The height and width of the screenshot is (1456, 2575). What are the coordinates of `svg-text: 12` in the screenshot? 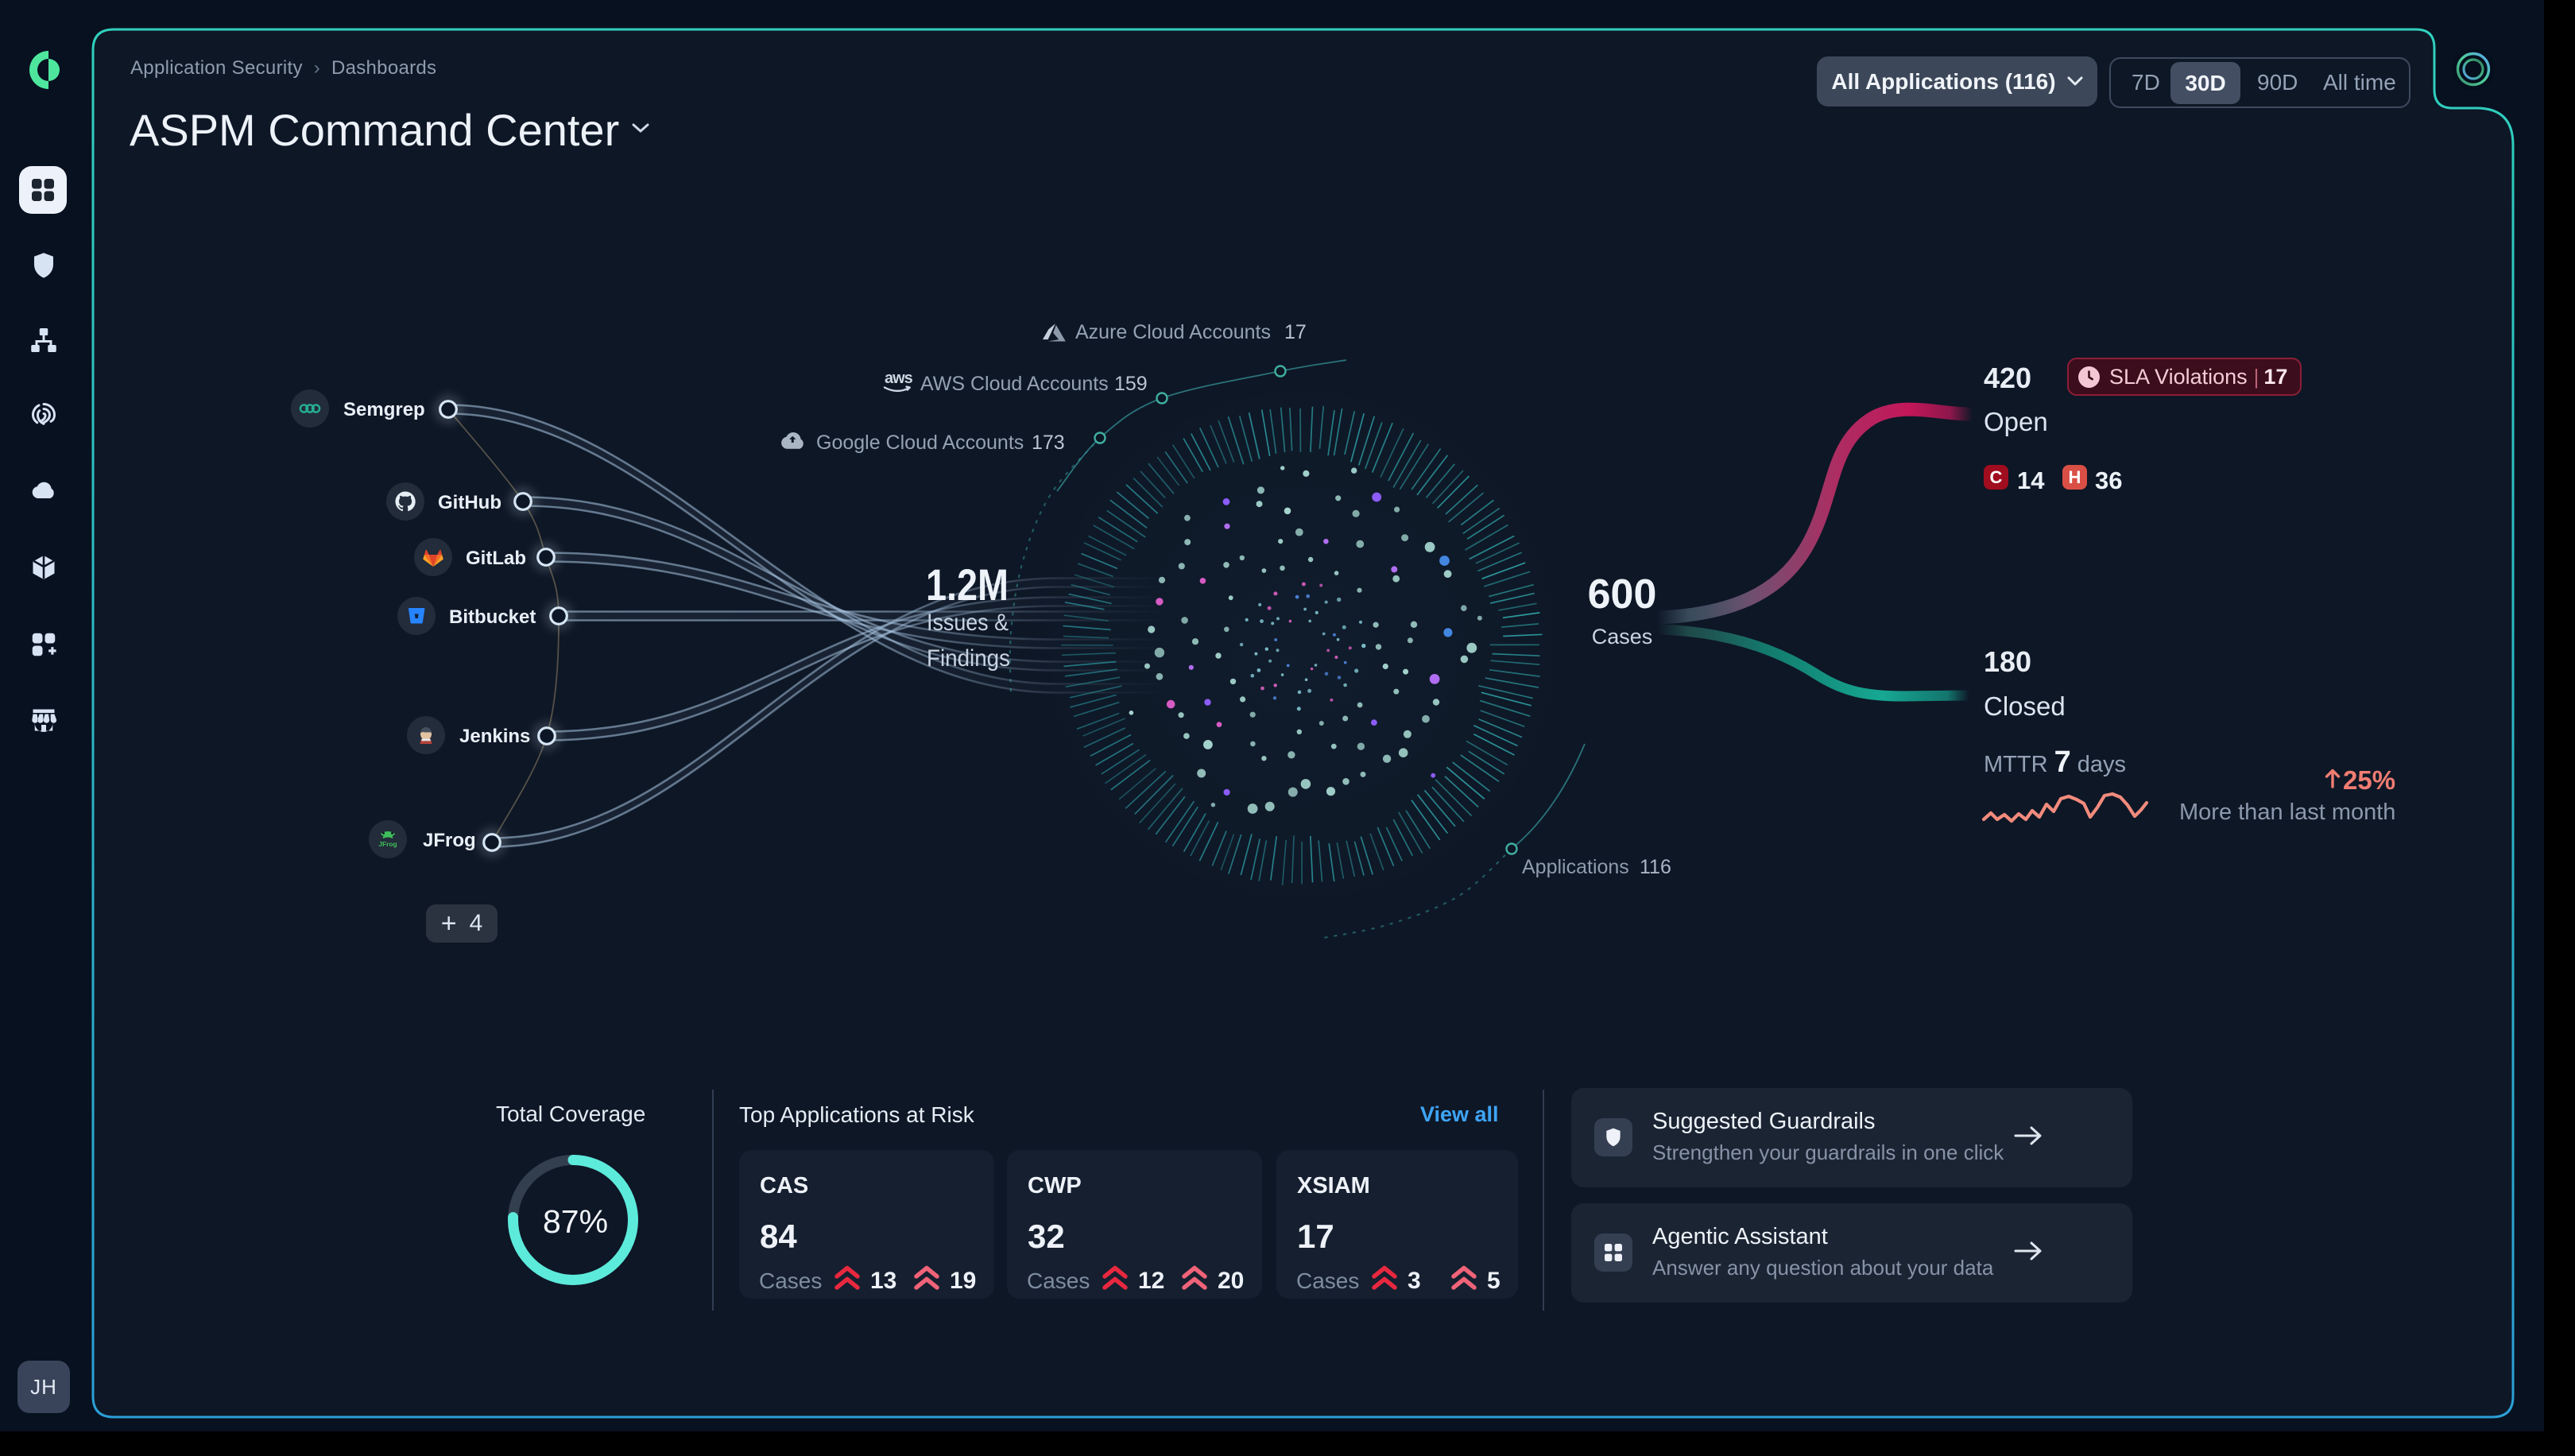 It's located at (1151, 1281).